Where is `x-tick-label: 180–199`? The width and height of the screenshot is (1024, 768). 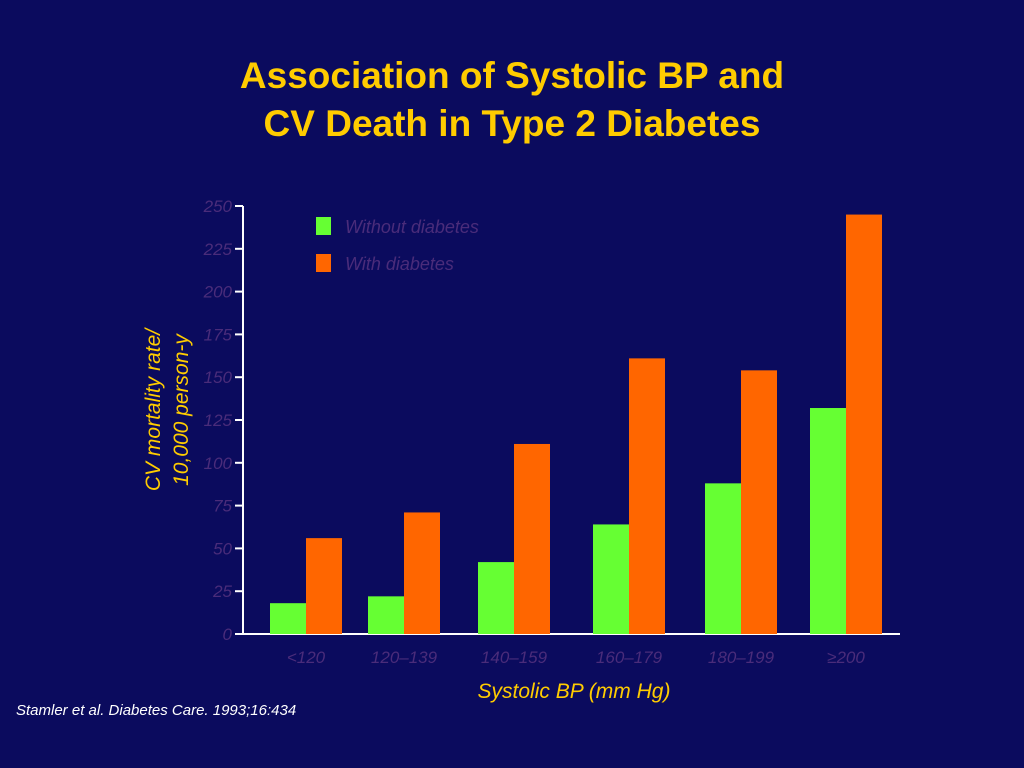
x-tick-label: 180–199 is located at coordinates (741, 657).